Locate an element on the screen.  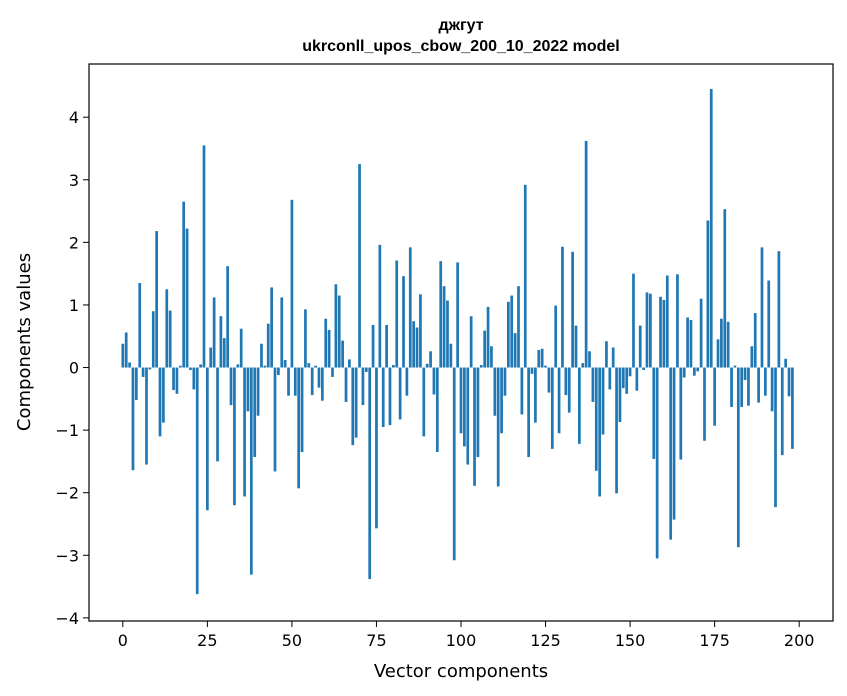
x-tick-label: 25 is located at coordinates (207, 640).